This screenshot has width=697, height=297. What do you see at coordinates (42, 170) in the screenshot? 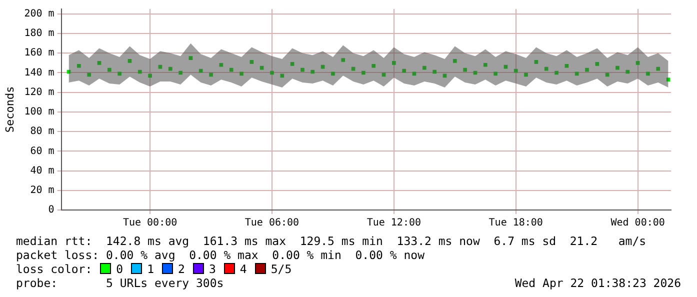
I see `y-tick-label: 40 m` at bounding box center [42, 170].